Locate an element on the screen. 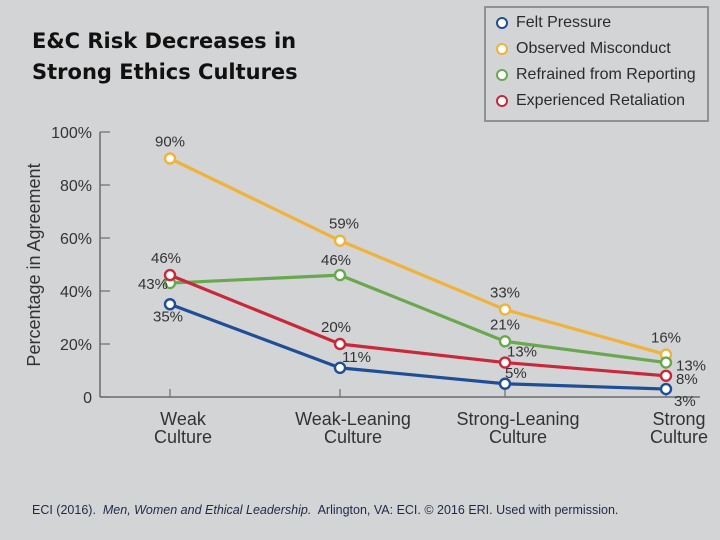 The width and height of the screenshot is (720, 540). series-line-experienced-retaliation is located at coordinates (418, 325).